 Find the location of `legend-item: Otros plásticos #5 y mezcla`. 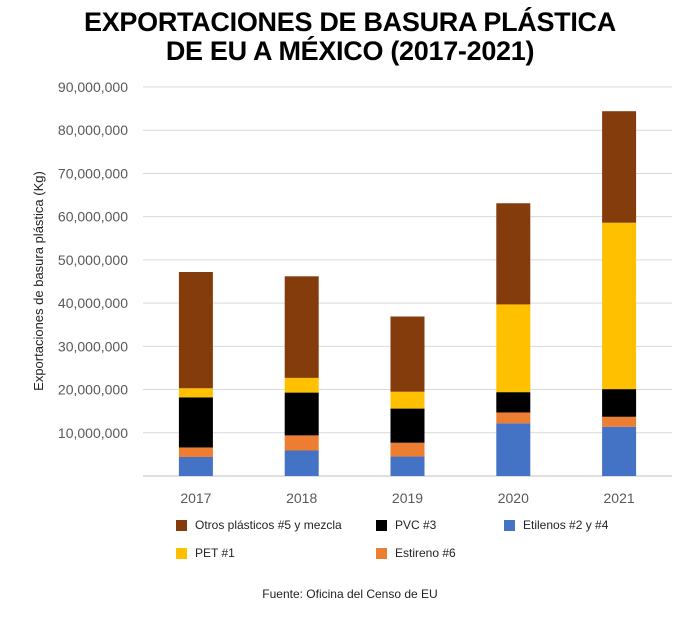

legend-item: Otros plásticos #5 y mezcla is located at coordinates (259, 525).